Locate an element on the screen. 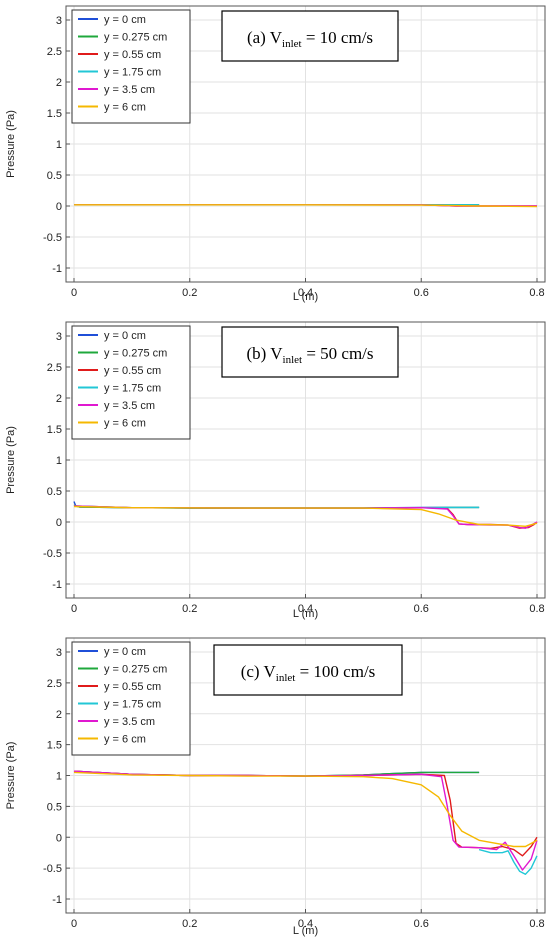 Image resolution: width=550 pixels, height=941 pixels. title-box: (a) Vinlet = 10 cm/s is located at coordinates (310, 36).